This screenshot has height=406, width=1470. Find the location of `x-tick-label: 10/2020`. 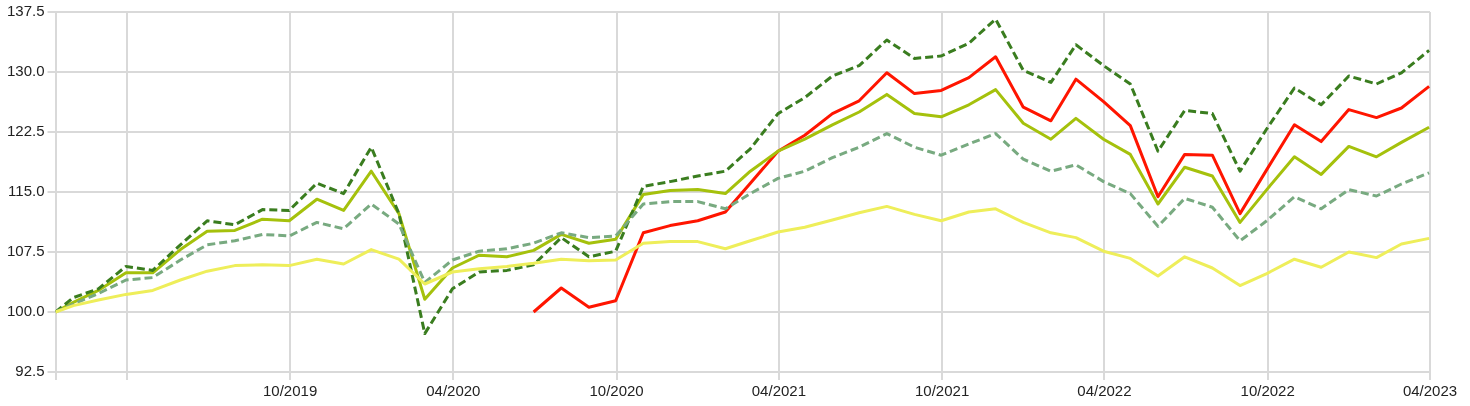

x-tick-label: 10/2020 is located at coordinates (616, 391).